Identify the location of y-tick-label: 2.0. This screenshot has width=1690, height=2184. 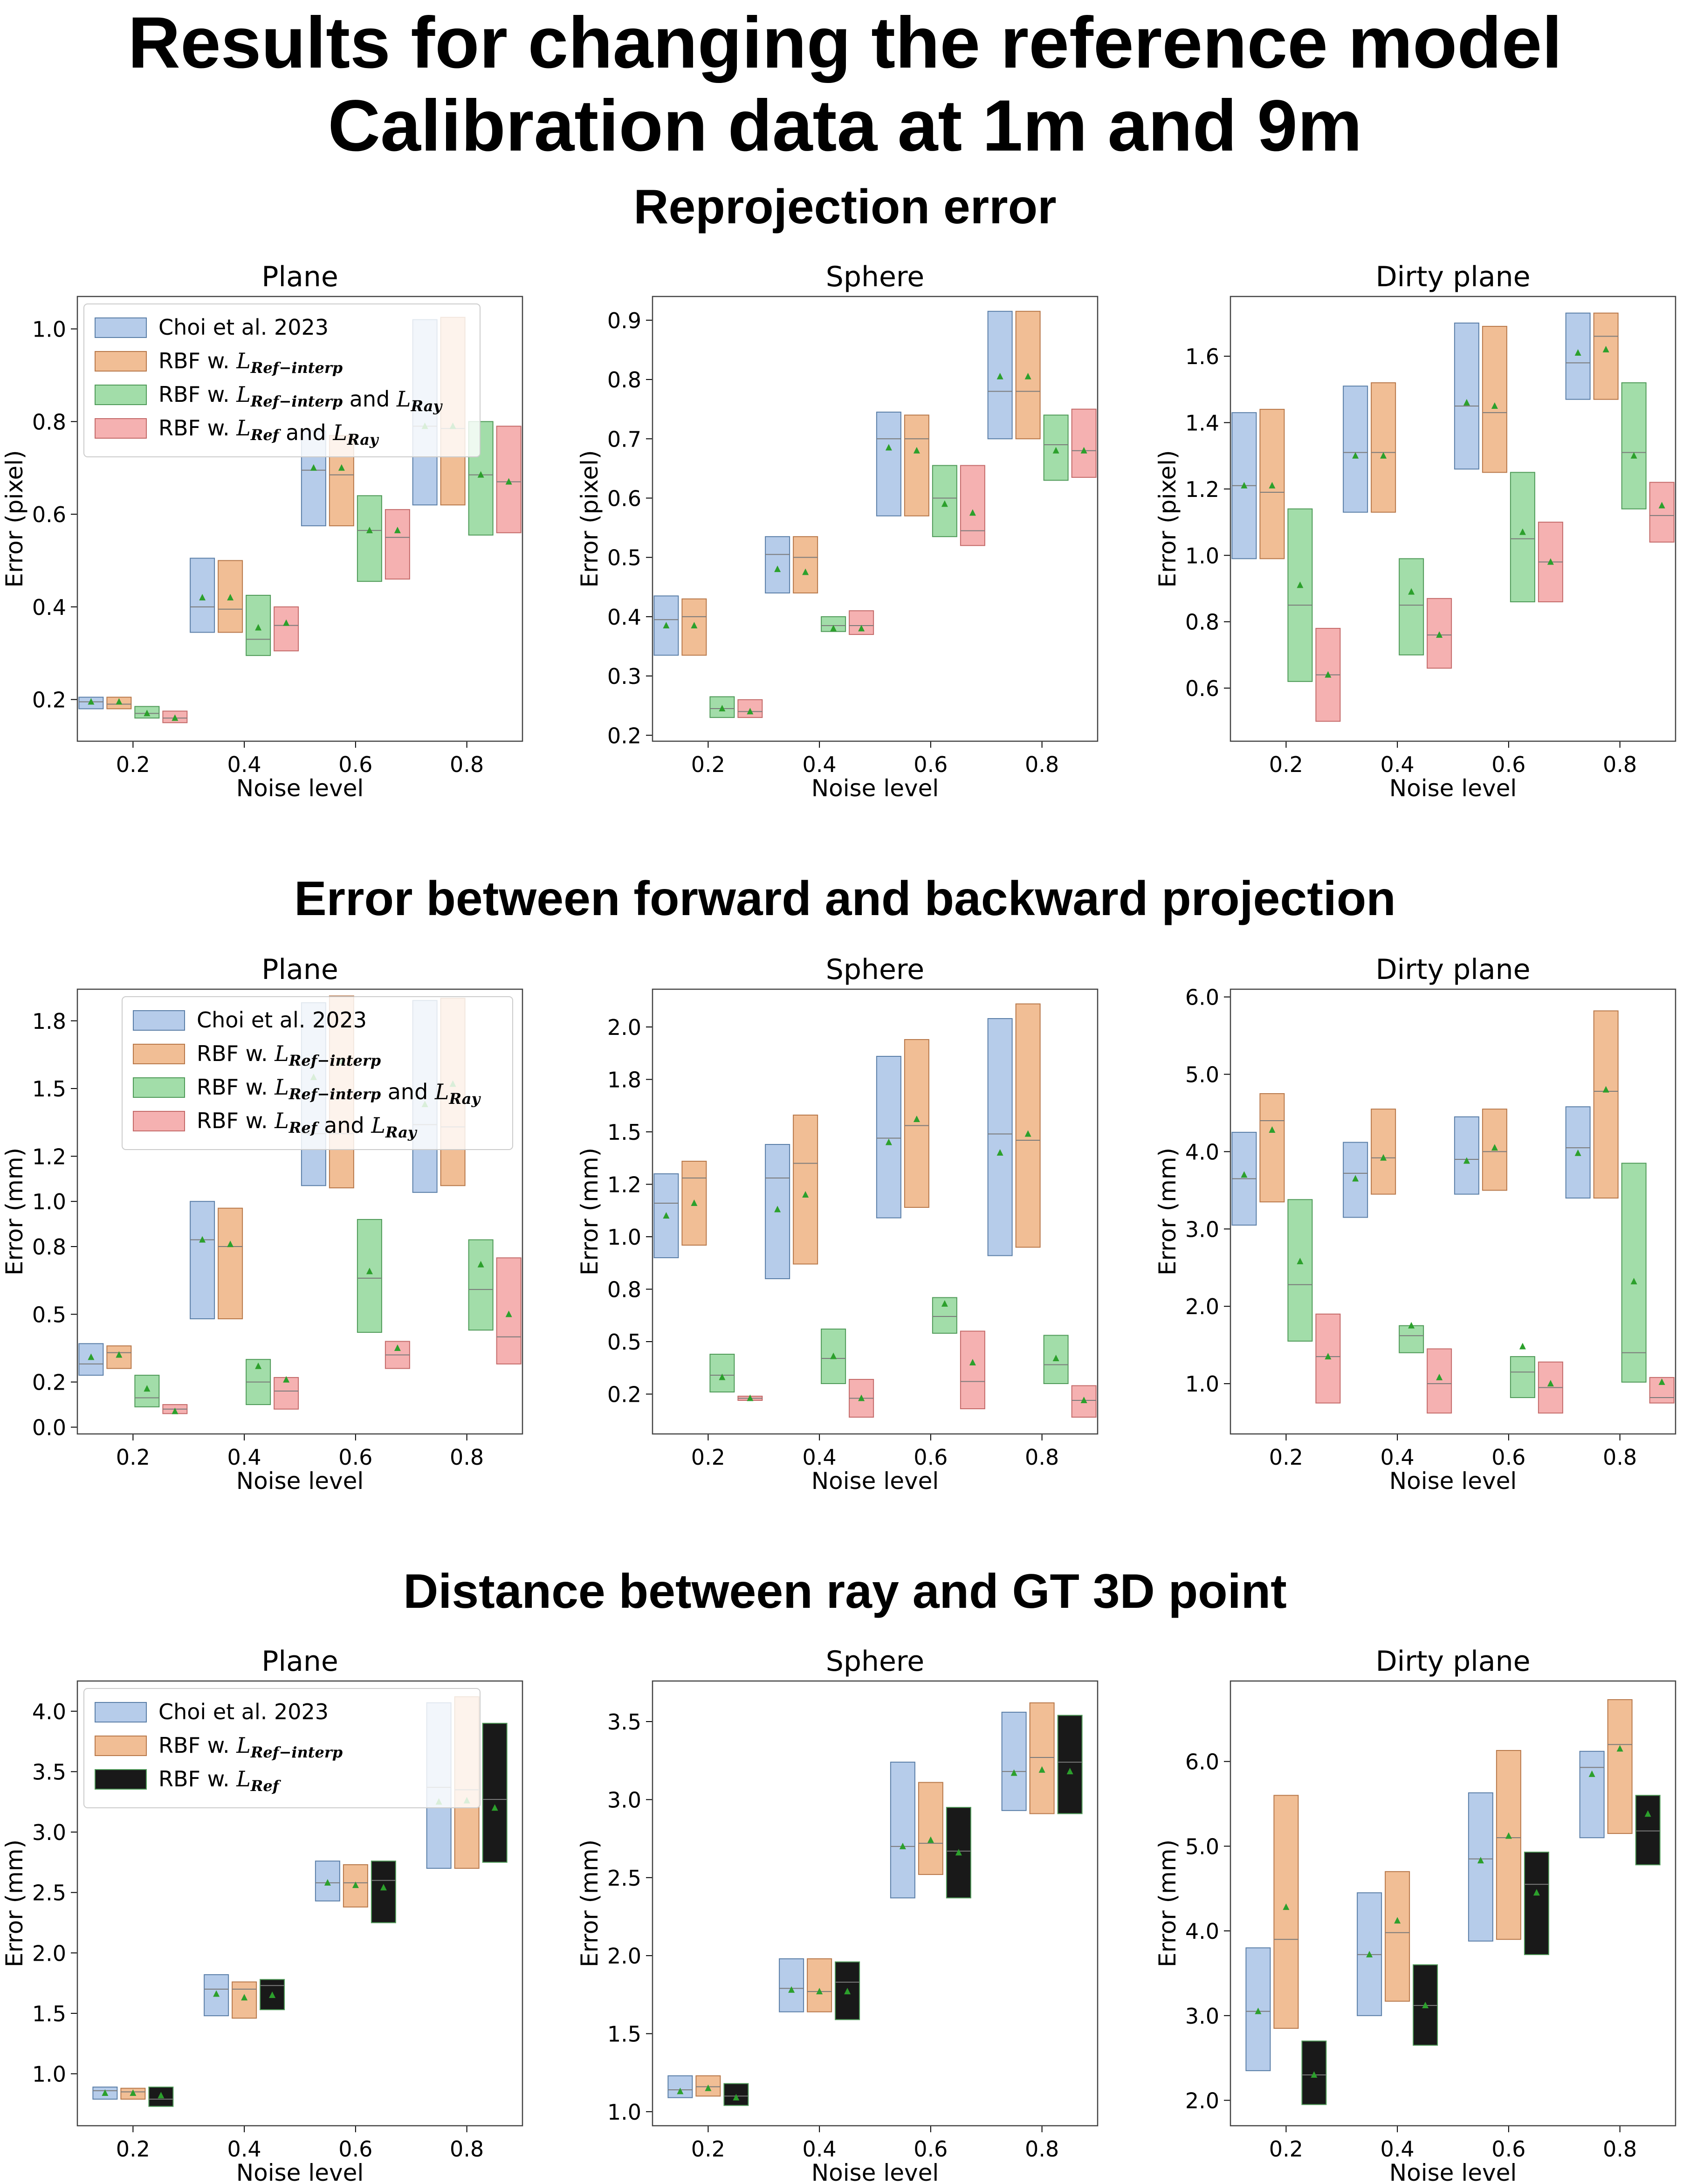
(1202, 1306).